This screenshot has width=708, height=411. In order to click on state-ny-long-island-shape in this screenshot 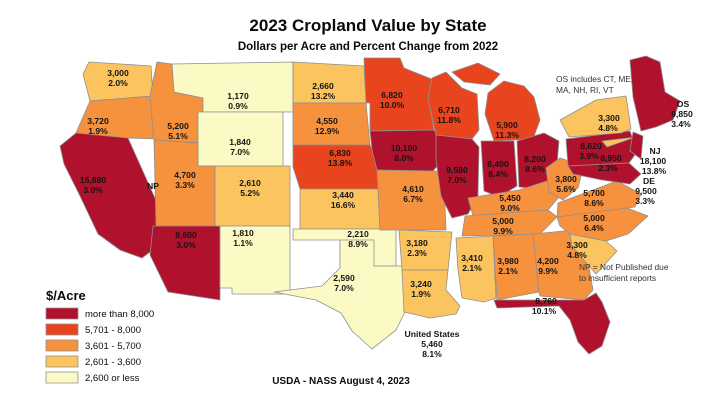, I will do `click(619, 142)`.